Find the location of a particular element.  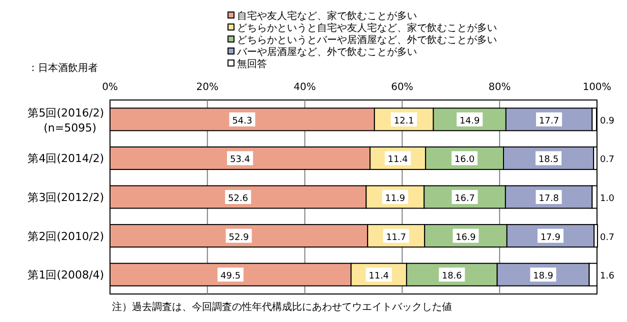

data-label: 16.0 is located at coordinates (464, 160).